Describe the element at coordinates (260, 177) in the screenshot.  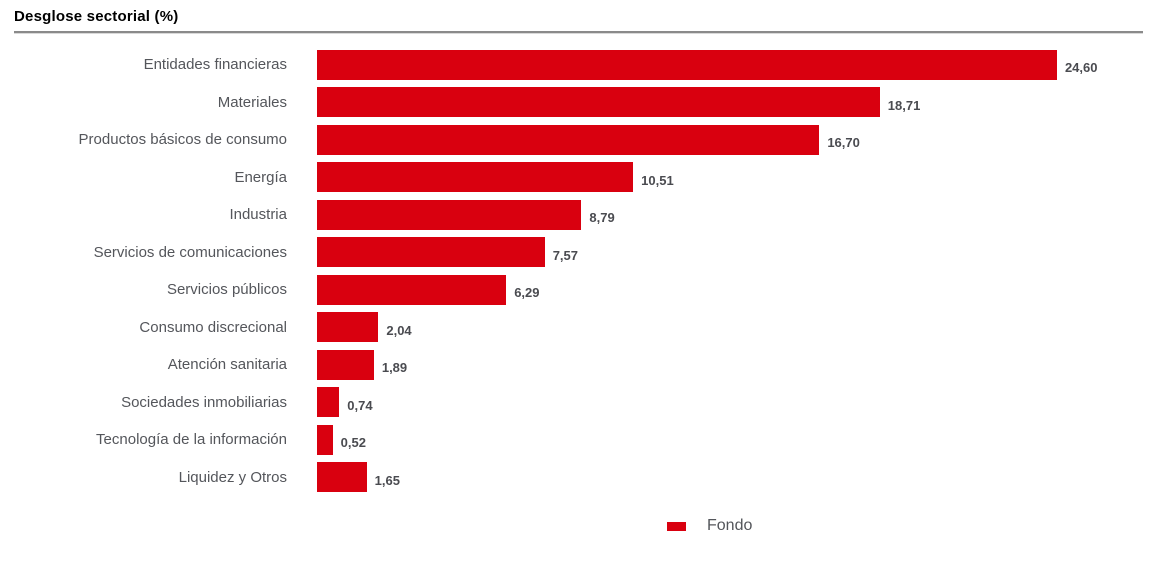
I see `category-label: Energía` at that location.